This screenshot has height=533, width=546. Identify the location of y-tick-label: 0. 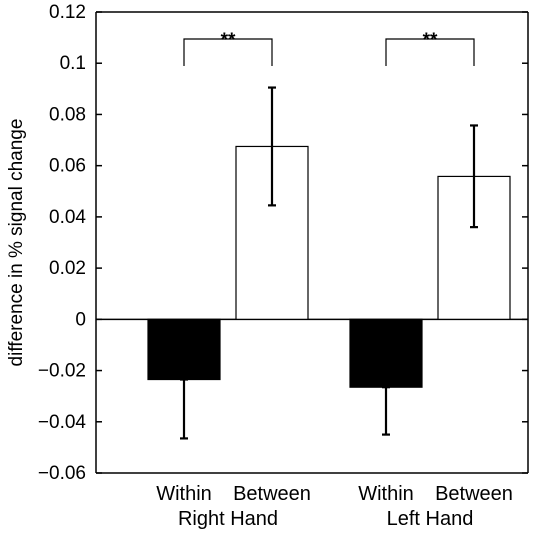
(80, 319).